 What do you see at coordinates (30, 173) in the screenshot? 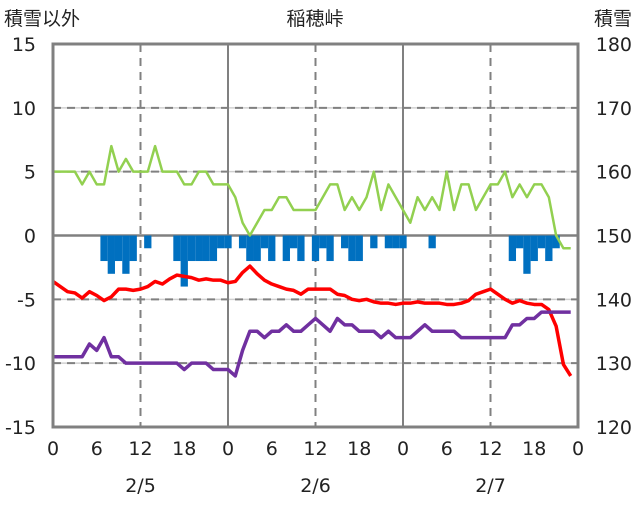
I see `left-tick-label: 5` at bounding box center [30, 173].